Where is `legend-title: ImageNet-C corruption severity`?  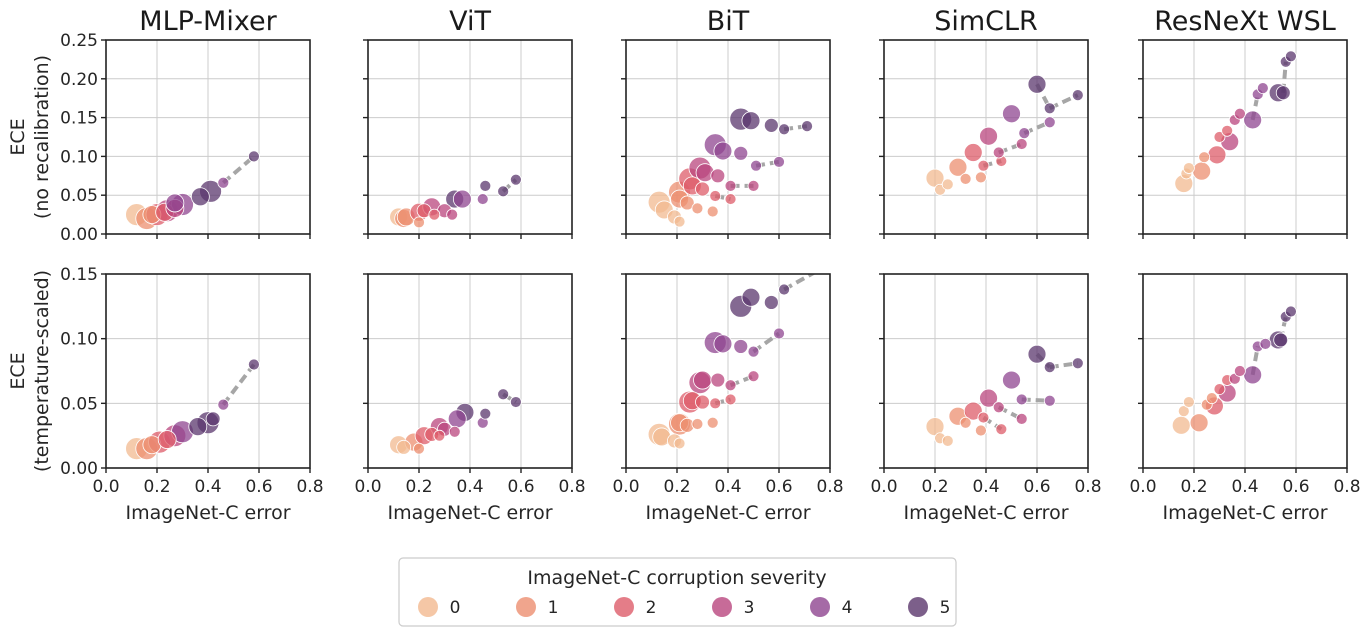
legend-title: ImageNet-C corruption severity is located at coordinates (676, 578).